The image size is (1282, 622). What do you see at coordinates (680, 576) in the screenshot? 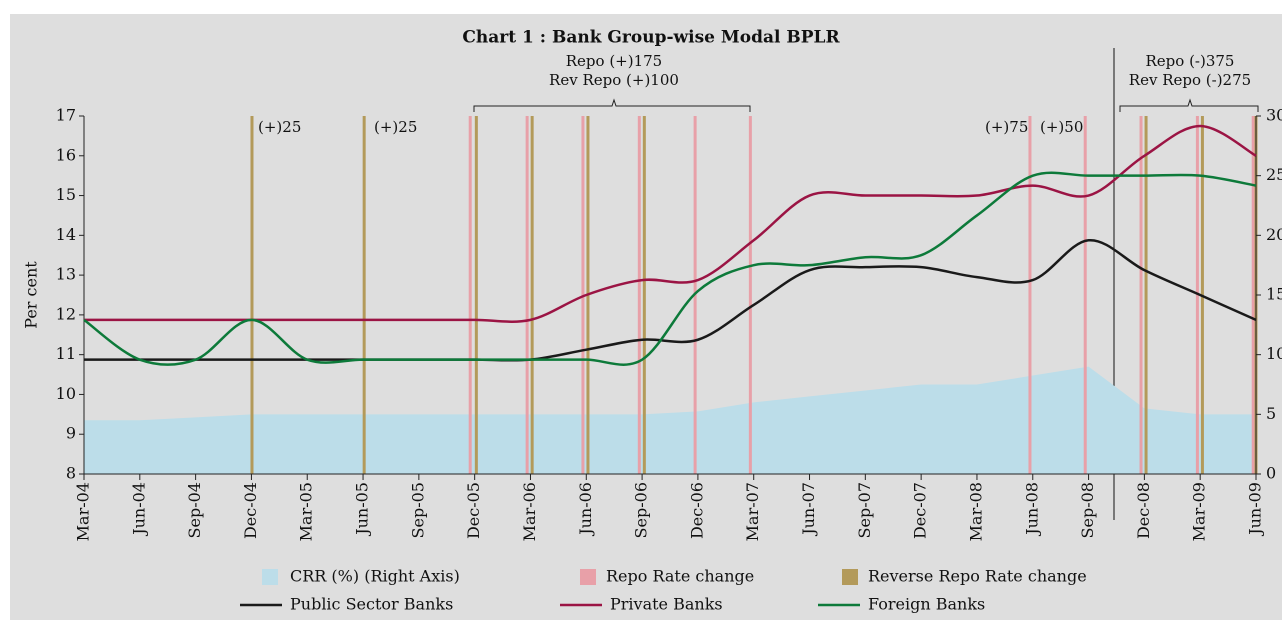
I see `legend-label: Repo Rate change` at bounding box center [680, 576].